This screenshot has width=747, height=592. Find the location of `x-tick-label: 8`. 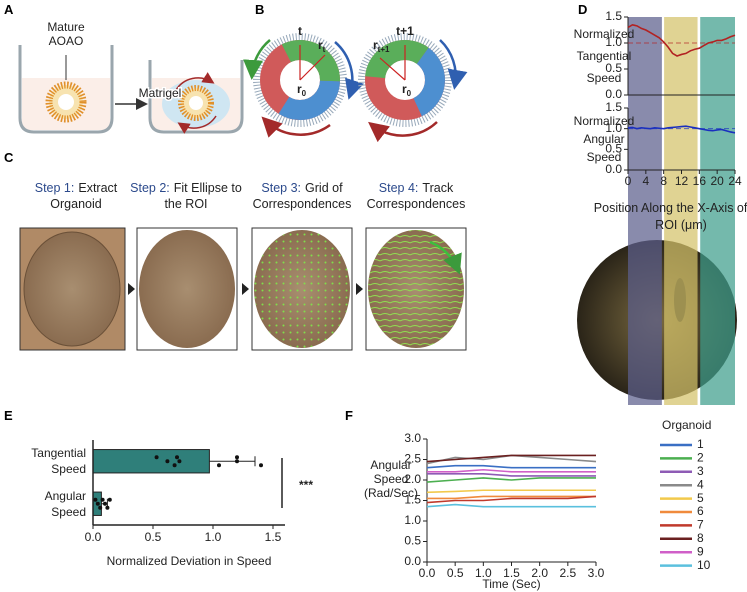

x-tick-label: 8 is located at coordinates (663, 181).